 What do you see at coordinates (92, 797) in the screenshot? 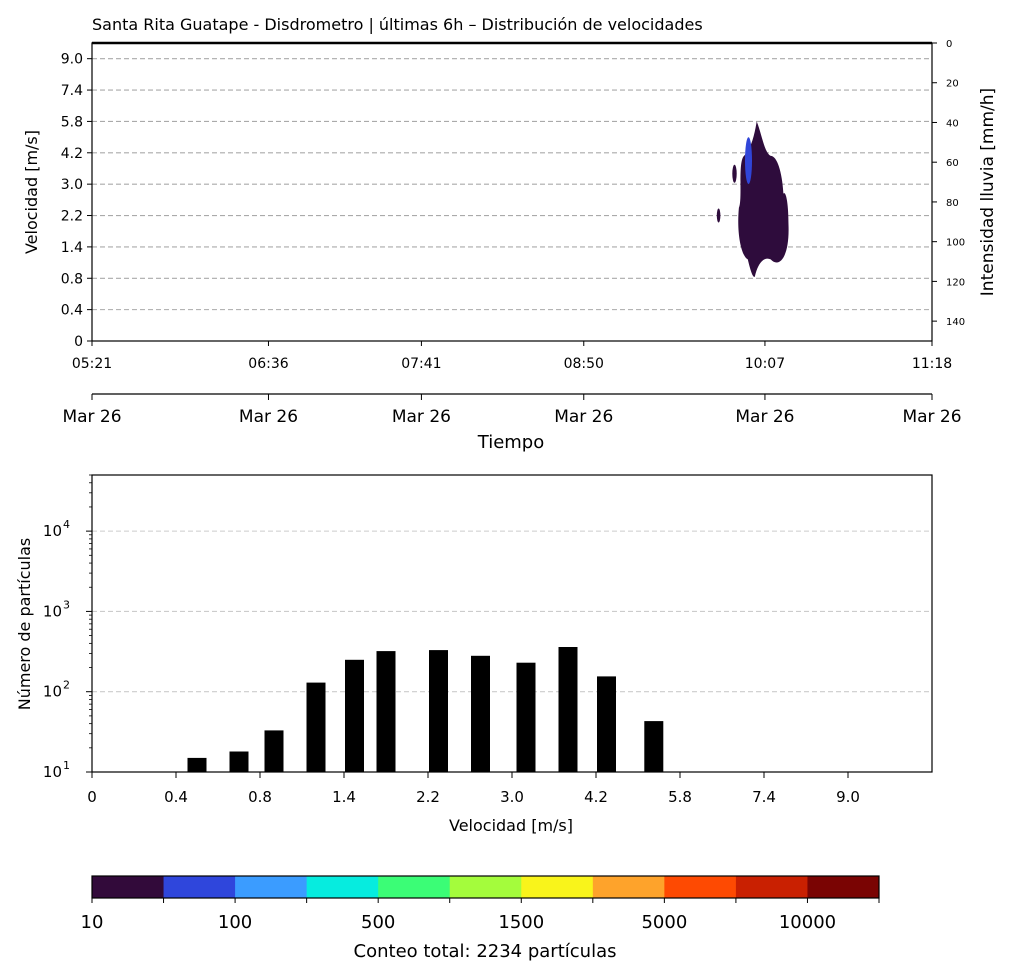
I see `x-tick-label: 0` at bounding box center [92, 797].